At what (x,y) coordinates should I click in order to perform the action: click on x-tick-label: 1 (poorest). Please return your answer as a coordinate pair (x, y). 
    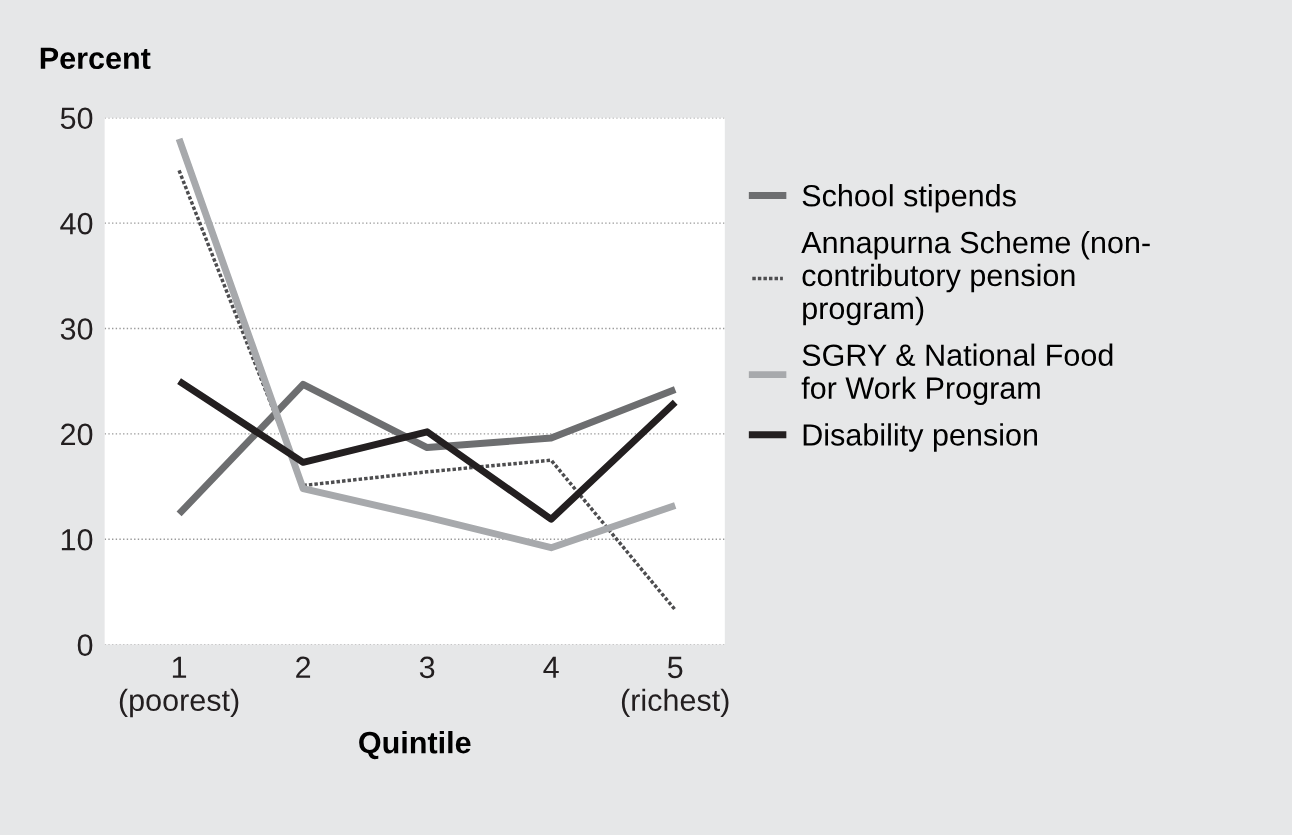
    Looking at the image, I should click on (179, 687).